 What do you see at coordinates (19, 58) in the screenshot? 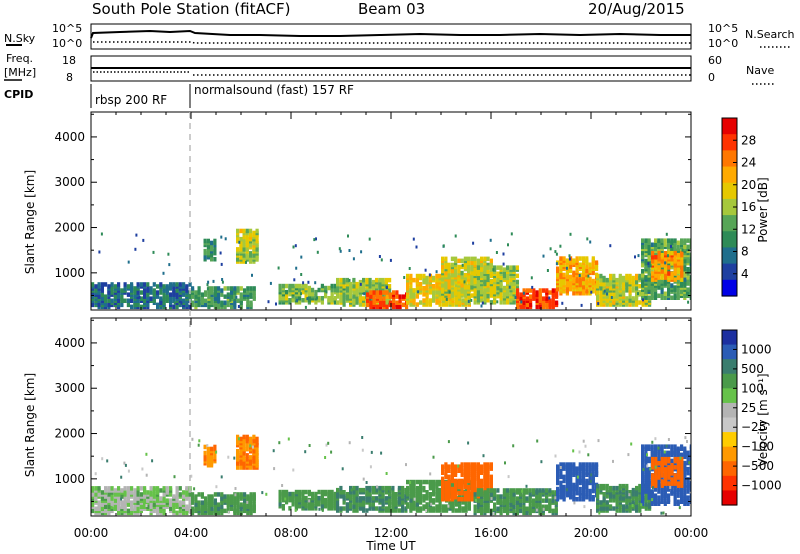
I see `freq-label-line1: Freq.` at bounding box center [19, 58].